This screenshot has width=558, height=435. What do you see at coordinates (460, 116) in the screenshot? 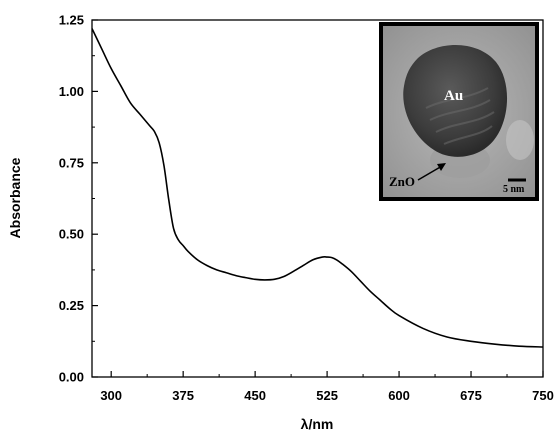
I see `lattice-fringes` at bounding box center [460, 116].